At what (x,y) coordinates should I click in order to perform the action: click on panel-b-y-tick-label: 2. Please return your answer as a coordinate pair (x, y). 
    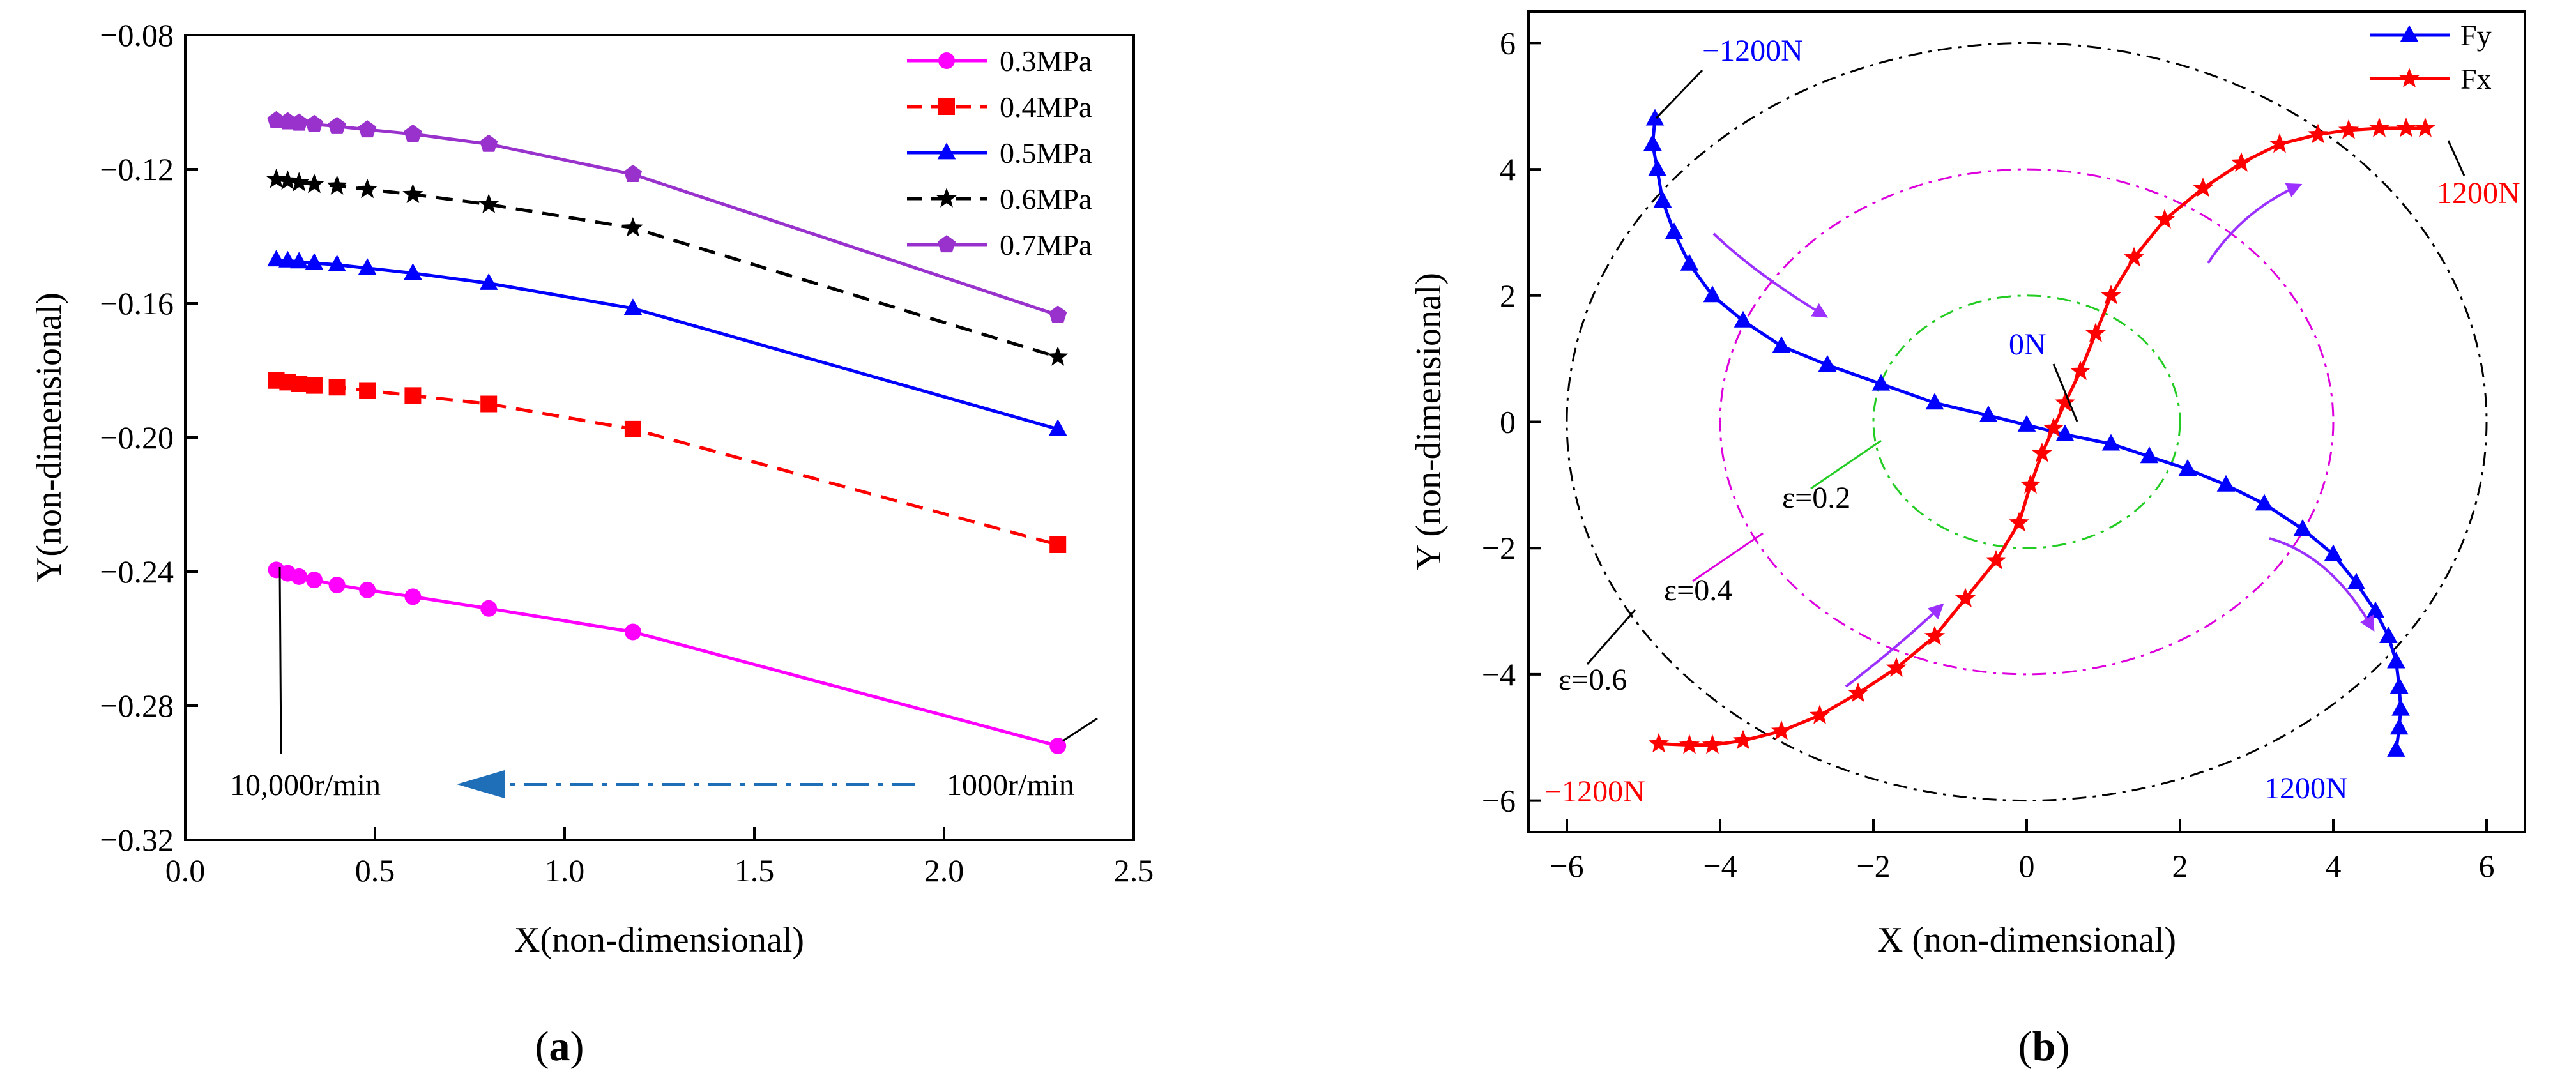
    Looking at the image, I should click on (1508, 296).